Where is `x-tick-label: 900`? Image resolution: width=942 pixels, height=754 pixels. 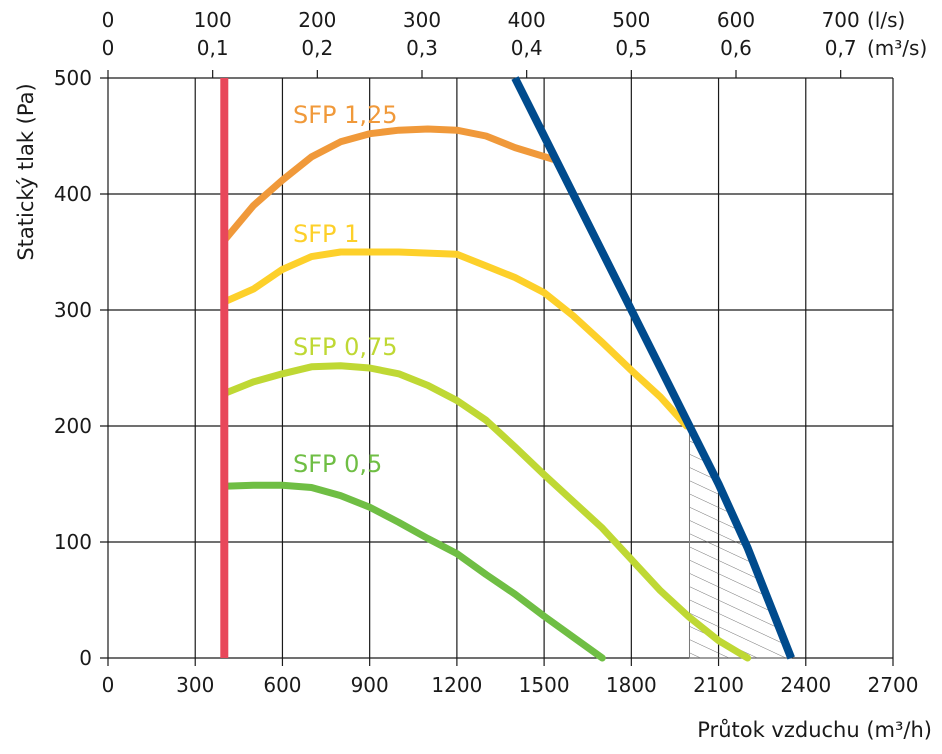
x-tick-label: 900 is located at coordinates (370, 685).